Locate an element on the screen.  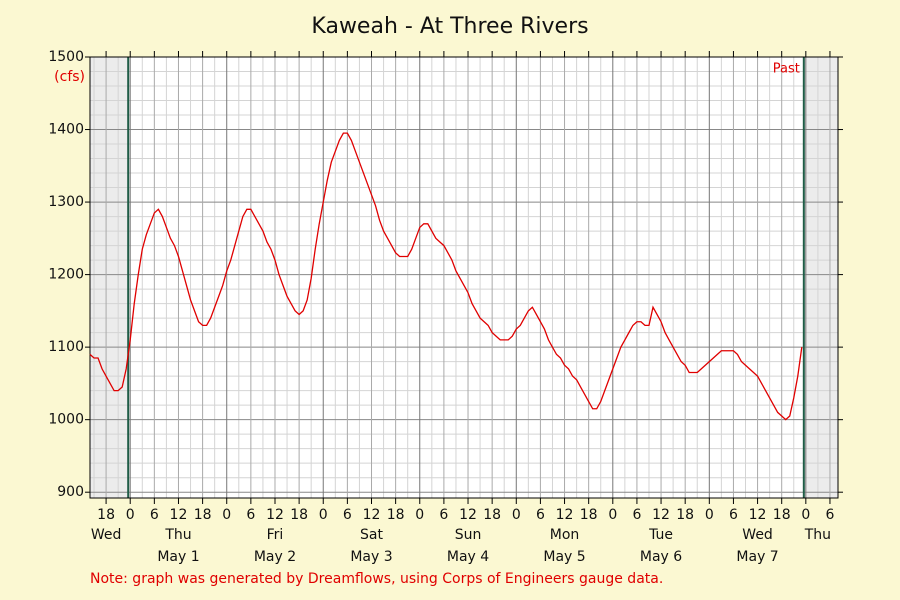
y-tick-label: 1200 is located at coordinates (66, 275).